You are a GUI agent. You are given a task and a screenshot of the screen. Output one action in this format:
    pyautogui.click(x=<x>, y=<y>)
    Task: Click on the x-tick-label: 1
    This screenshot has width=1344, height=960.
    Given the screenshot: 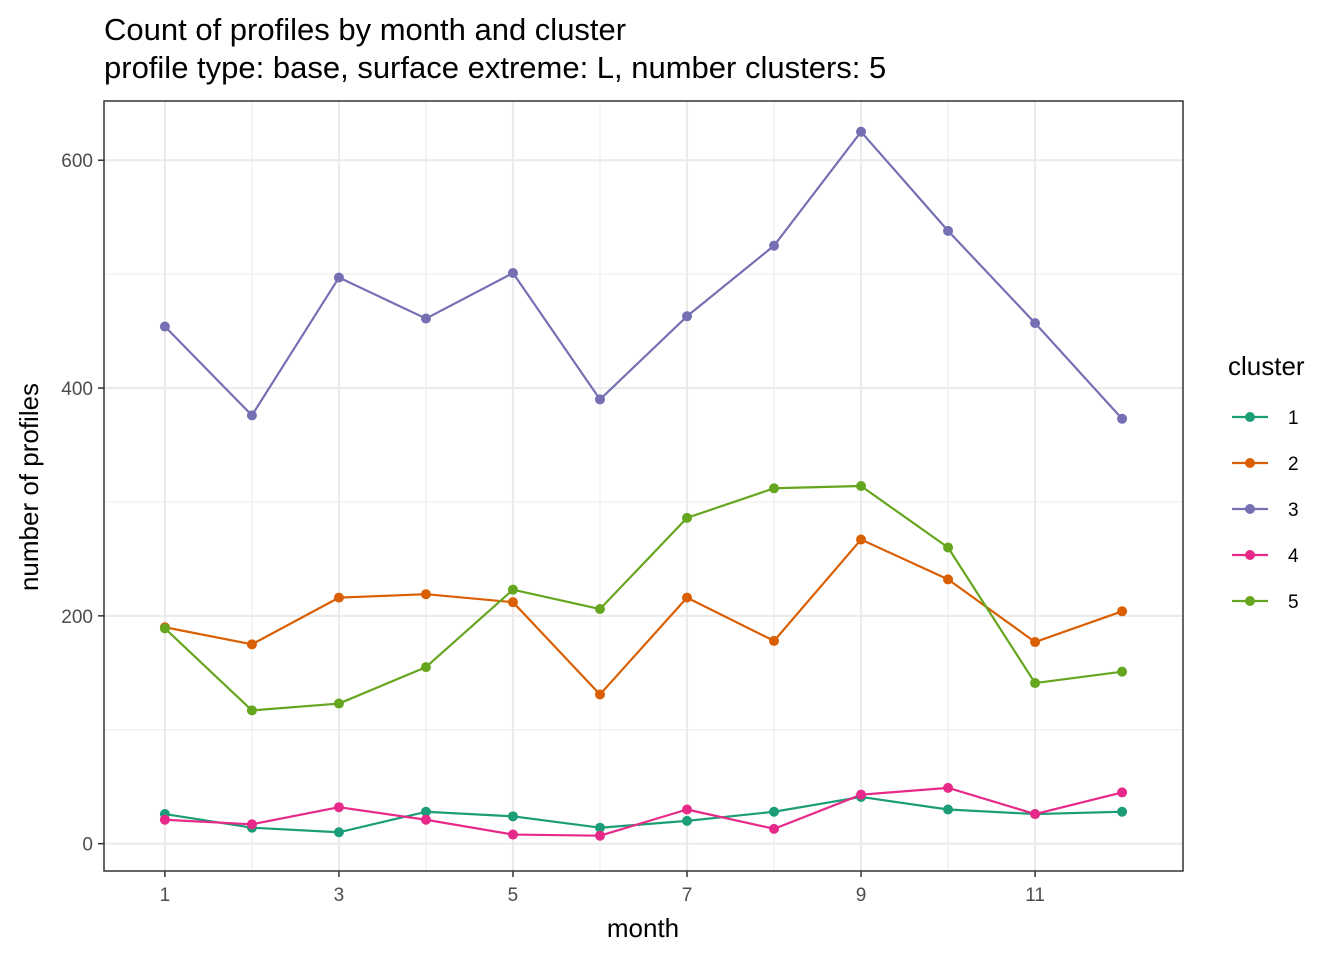 What is the action you would take?
    pyautogui.click(x=165, y=895)
    